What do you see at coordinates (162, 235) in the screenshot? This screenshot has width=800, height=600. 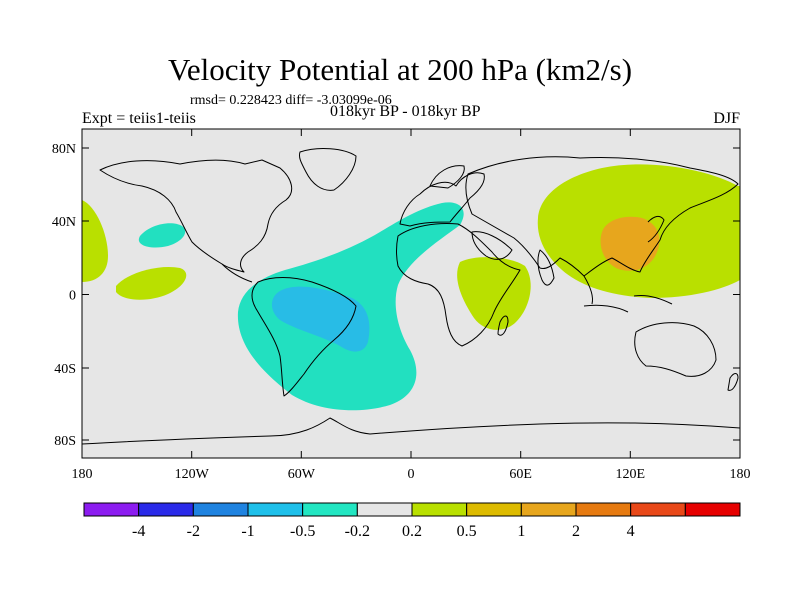 I see `teal-north-pacific` at bounding box center [162, 235].